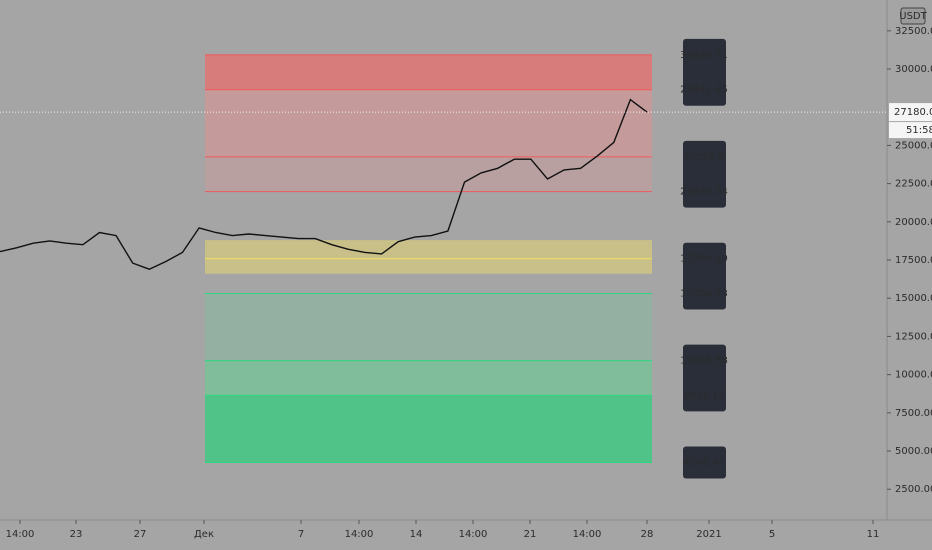 This screenshot has width=932, height=550. I want to click on y-tick-label: 15000.00, so click(913, 298).